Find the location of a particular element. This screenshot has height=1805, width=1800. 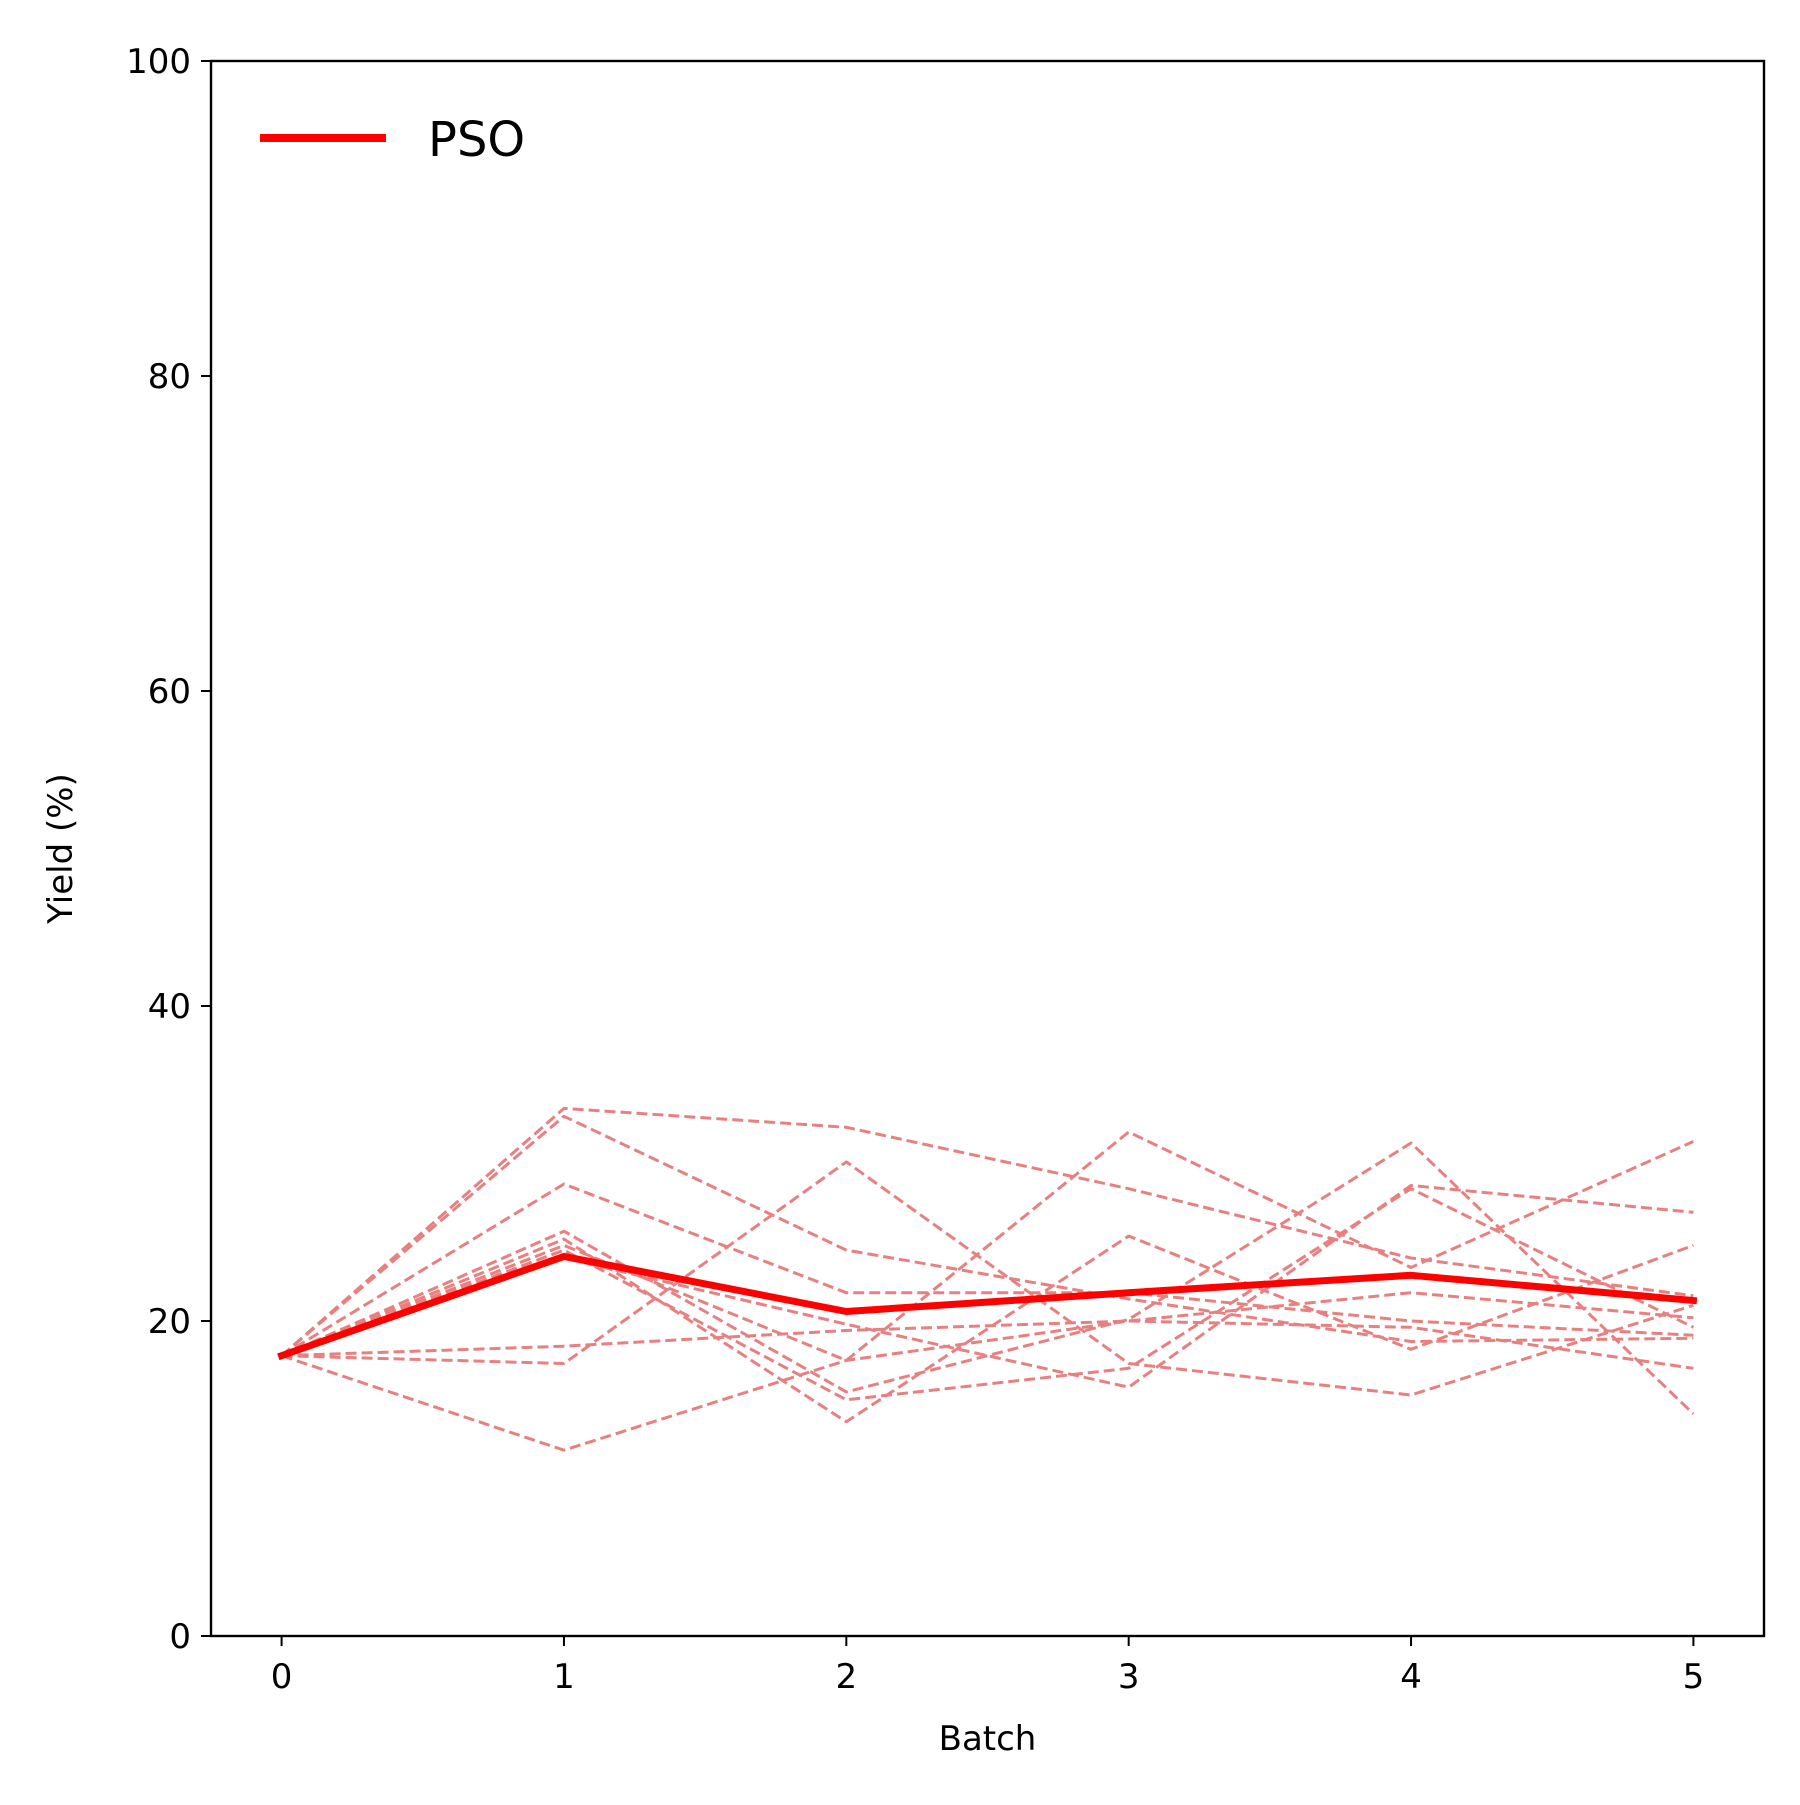

legend-label-pso: PSO is located at coordinates (476, 140).